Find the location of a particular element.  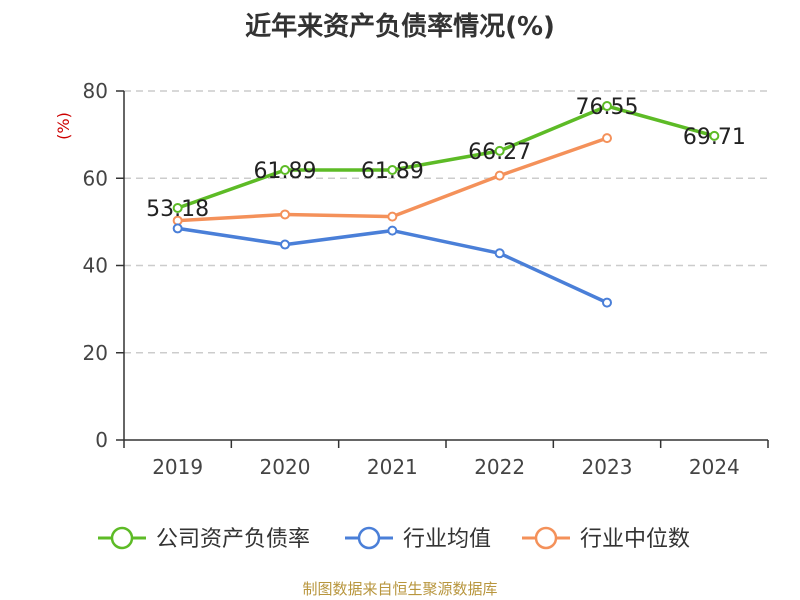

legend-label: 公司资产负债率 is located at coordinates (233, 539).